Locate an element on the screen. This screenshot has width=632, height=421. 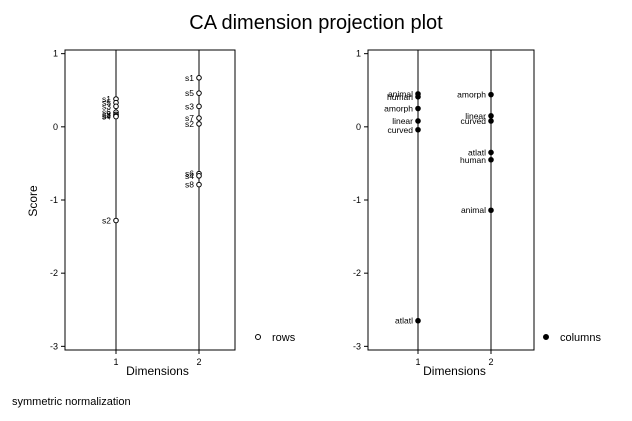
legend-label: columns is located at coordinates (580, 338).